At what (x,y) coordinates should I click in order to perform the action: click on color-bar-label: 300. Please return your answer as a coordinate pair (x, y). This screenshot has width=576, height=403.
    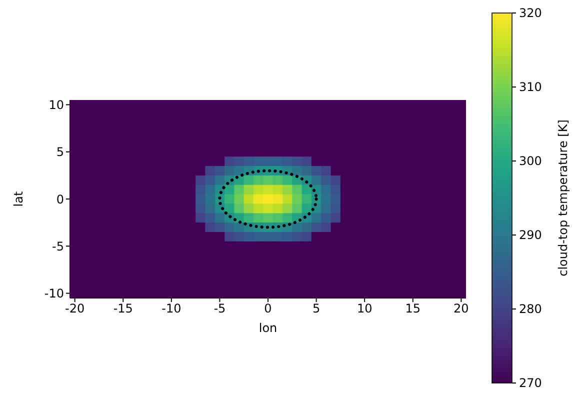
    Looking at the image, I should click on (530, 161).